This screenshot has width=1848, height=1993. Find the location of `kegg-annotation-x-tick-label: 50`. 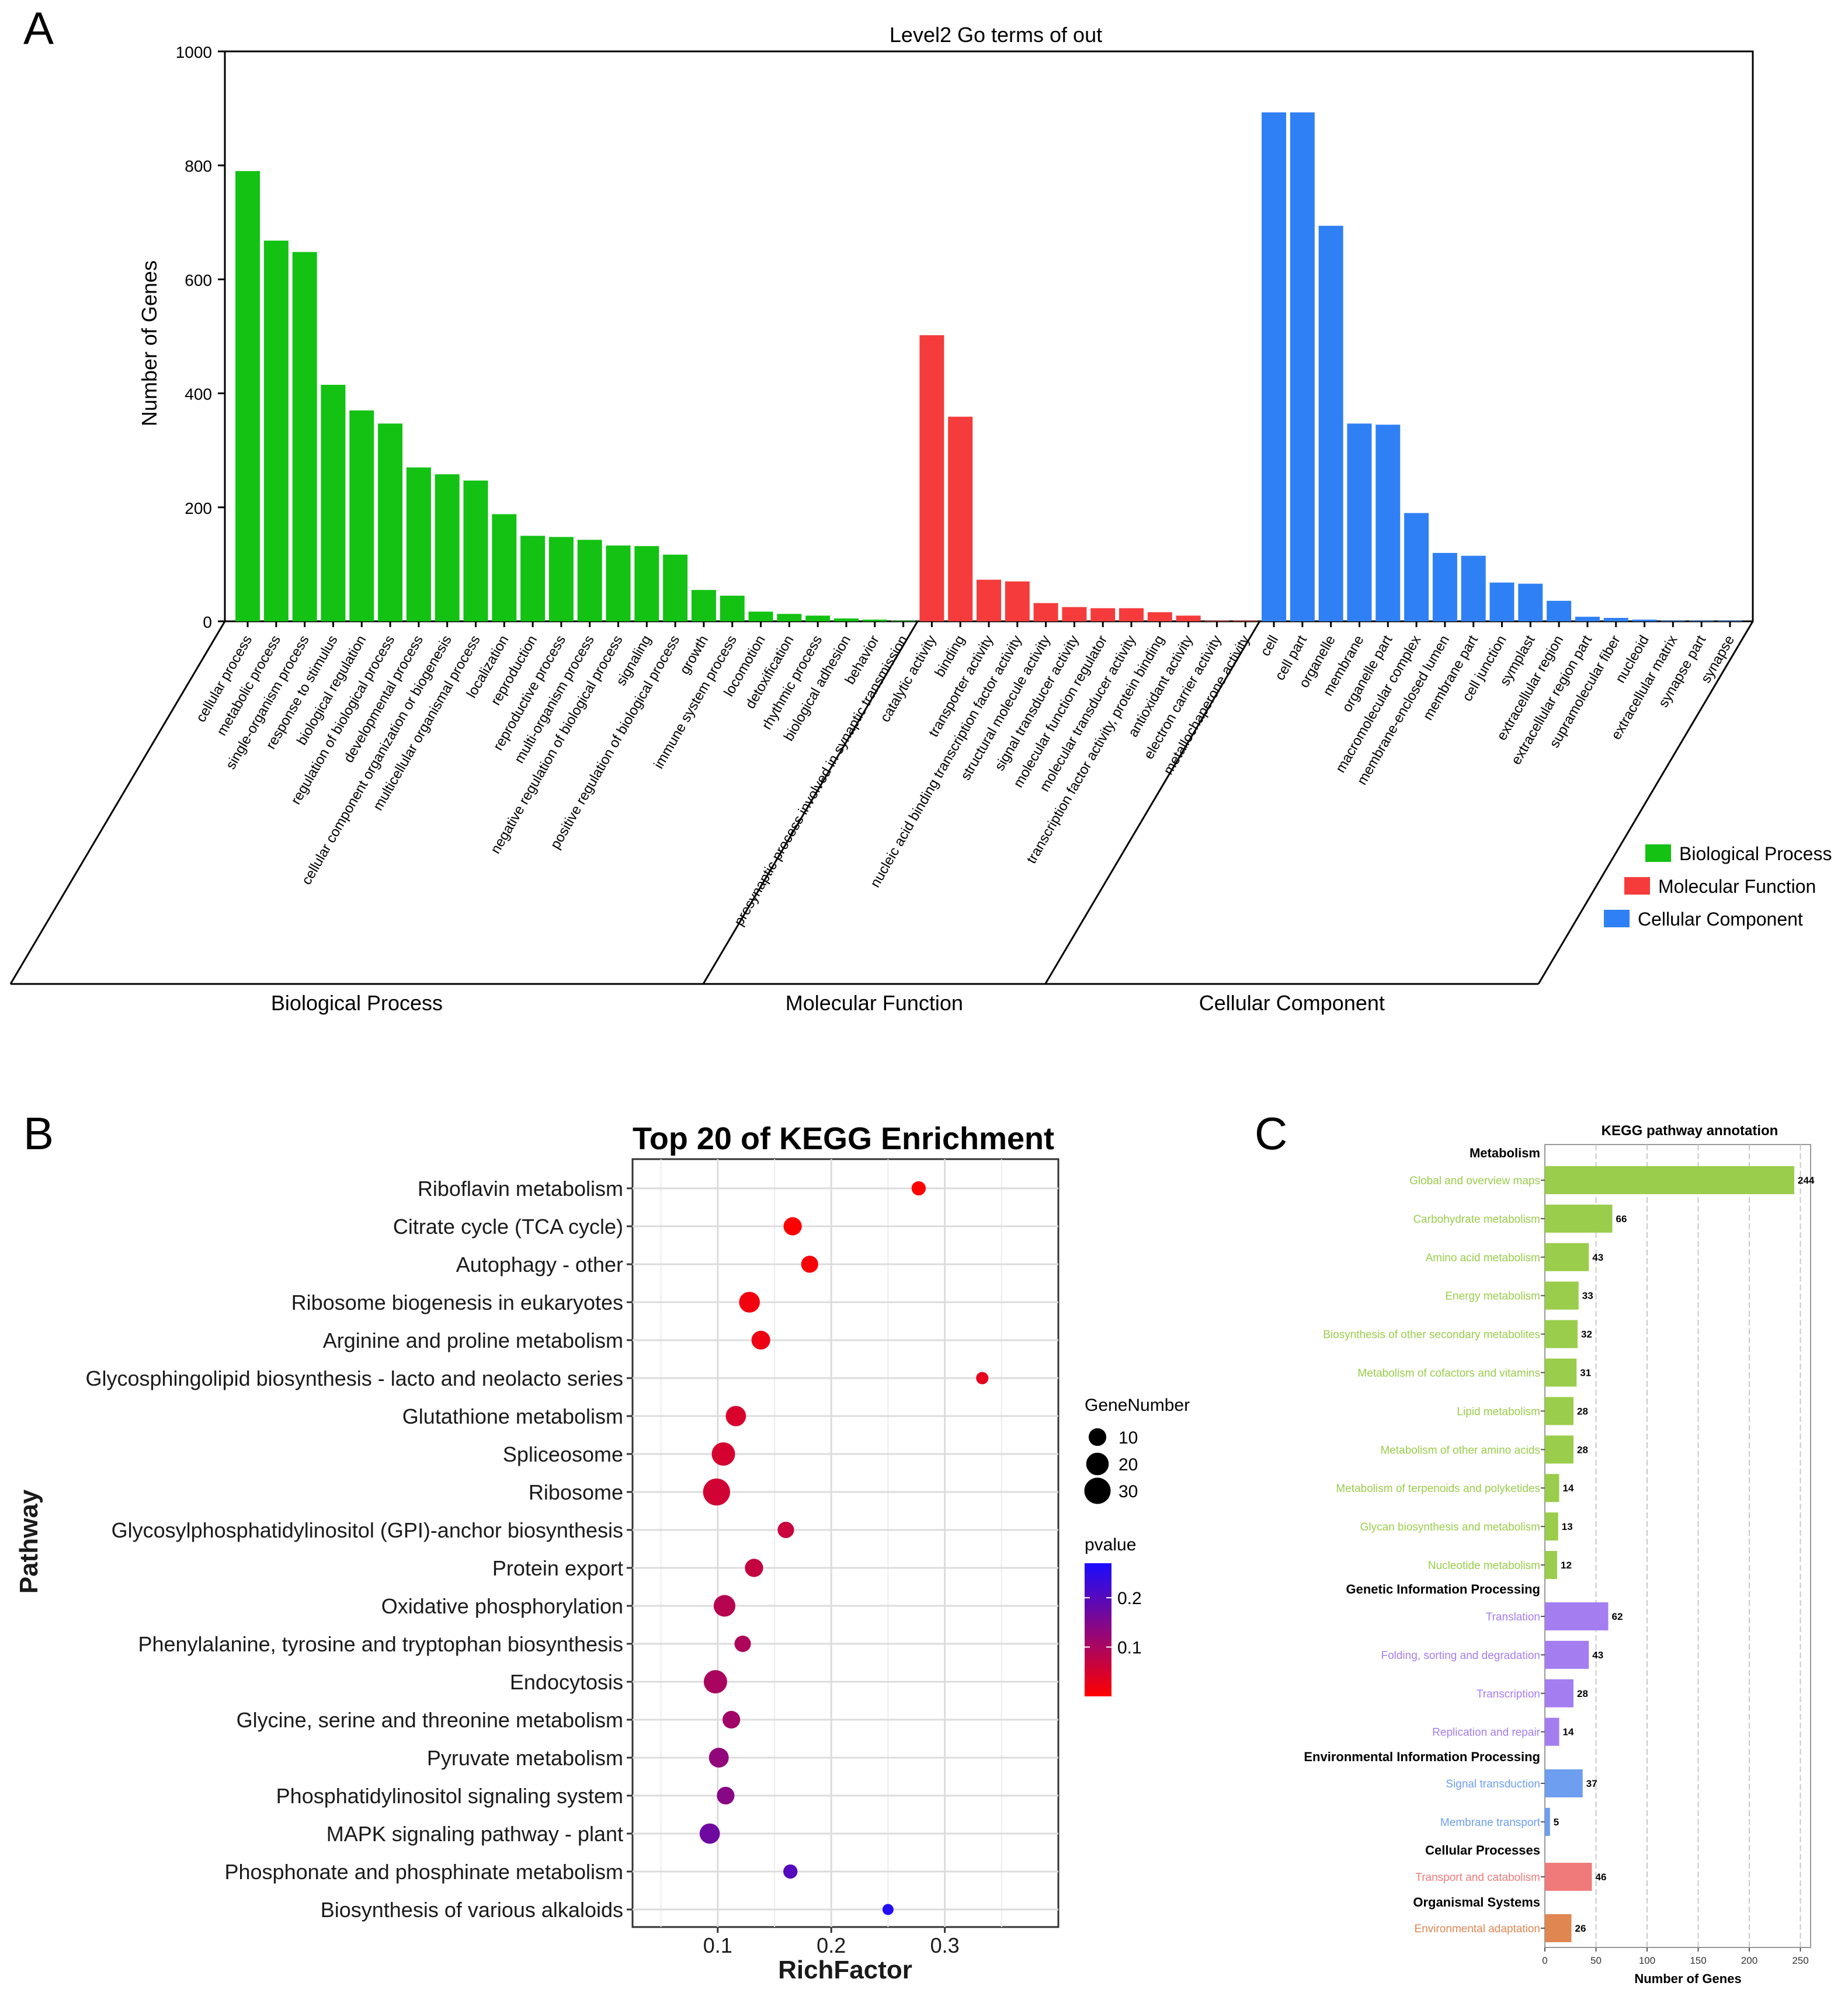

kegg-annotation-x-tick-label: 50 is located at coordinates (1596, 1961).